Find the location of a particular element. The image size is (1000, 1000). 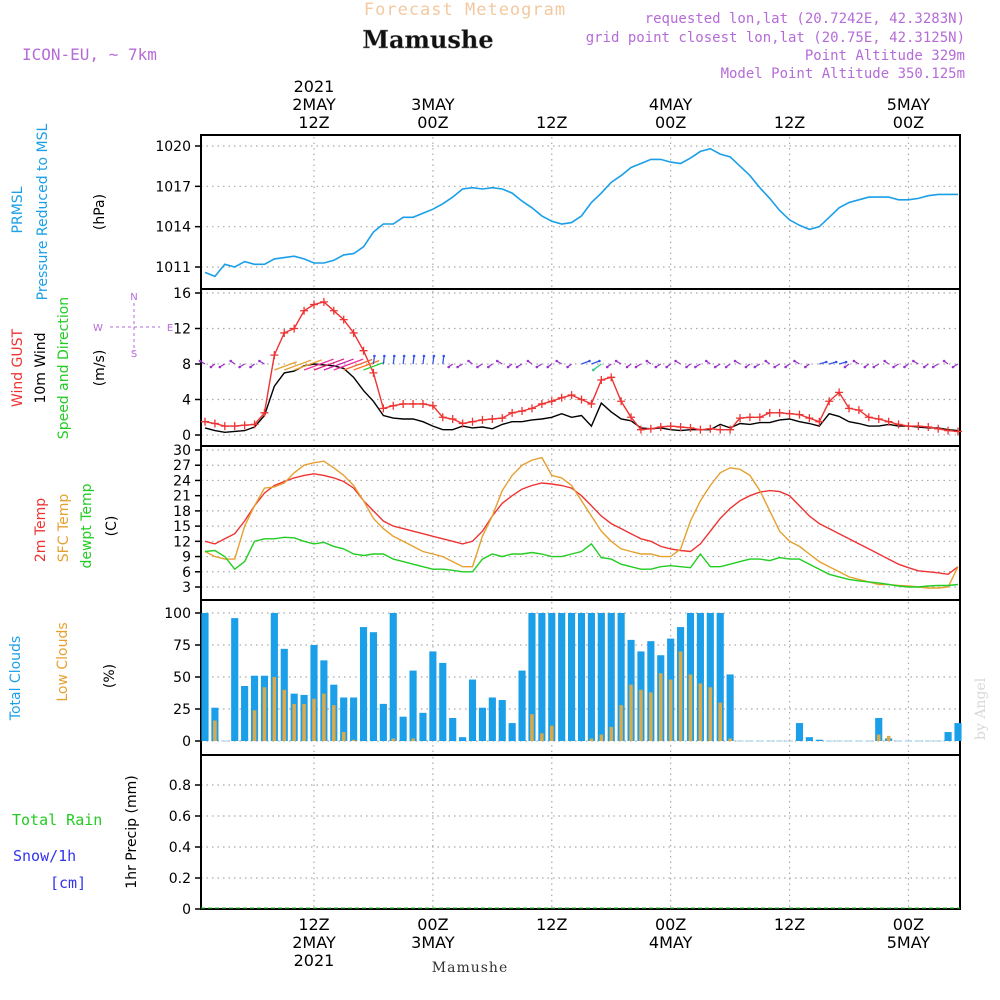

y-tick-label: 4 is located at coordinates (186, 401).